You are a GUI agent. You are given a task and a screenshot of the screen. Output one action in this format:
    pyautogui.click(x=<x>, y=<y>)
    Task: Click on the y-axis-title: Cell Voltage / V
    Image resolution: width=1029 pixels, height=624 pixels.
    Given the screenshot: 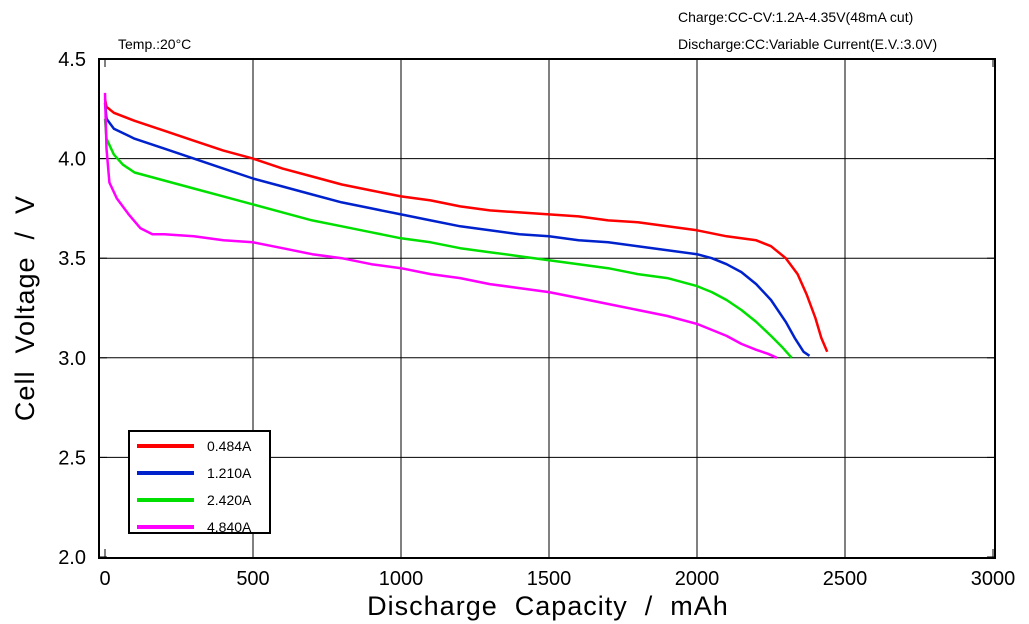 What is the action you would take?
    pyautogui.click(x=25, y=308)
    